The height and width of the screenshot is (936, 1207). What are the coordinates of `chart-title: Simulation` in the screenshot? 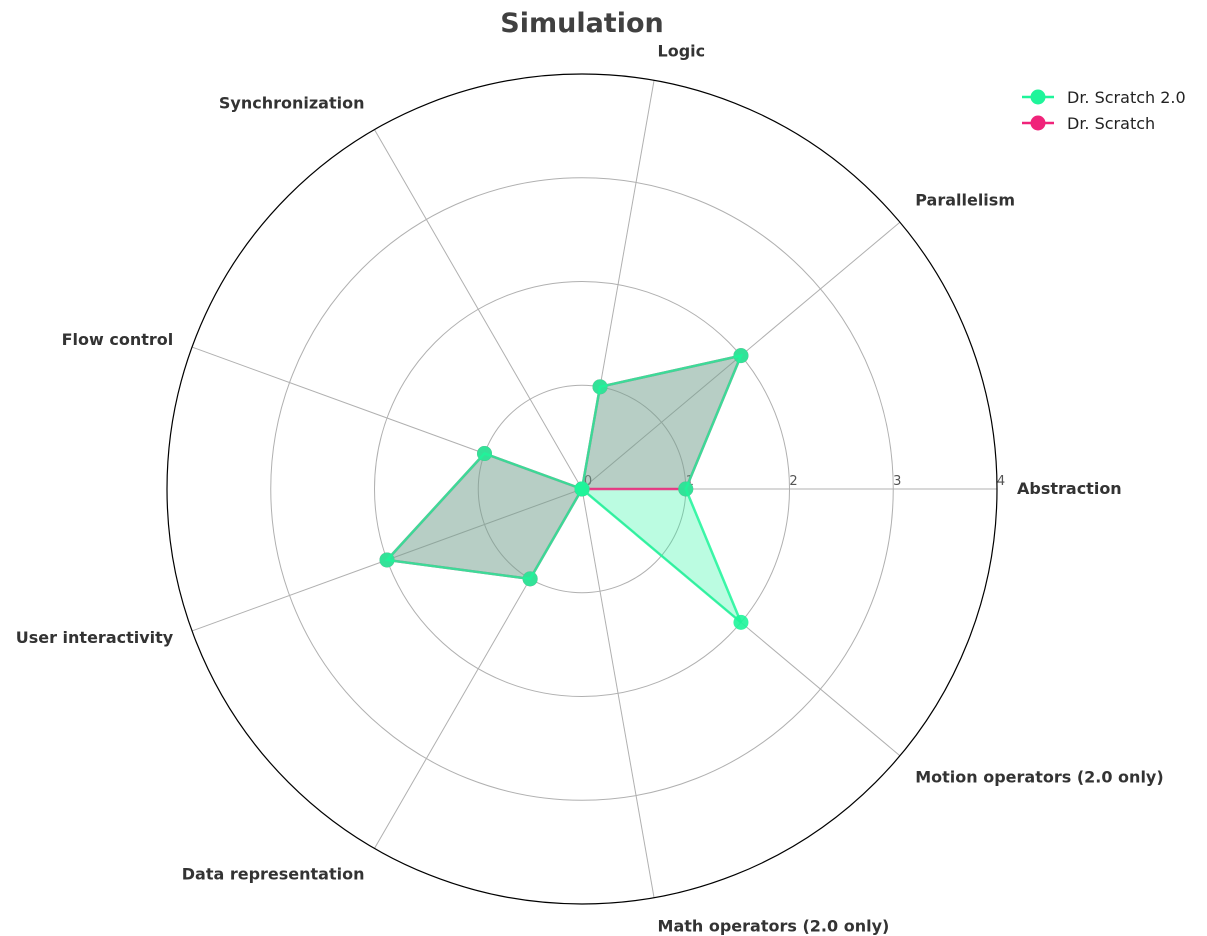 It's located at (581, 23).